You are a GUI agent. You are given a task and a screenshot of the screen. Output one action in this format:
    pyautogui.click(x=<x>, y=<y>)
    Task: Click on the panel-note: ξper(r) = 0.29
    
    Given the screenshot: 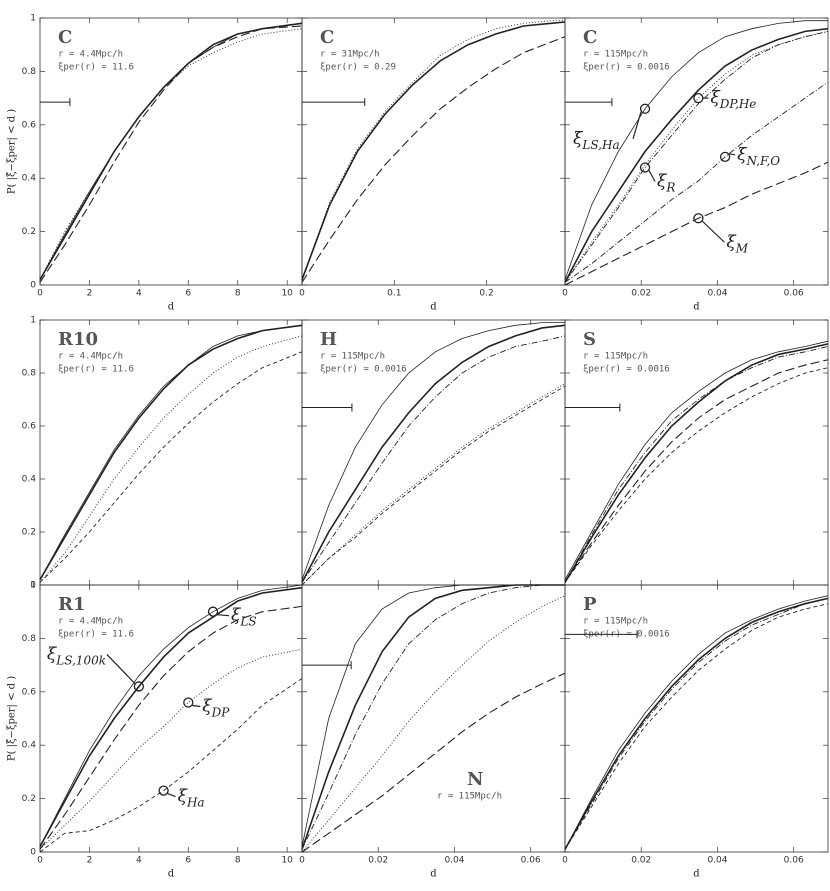 What is the action you would take?
    pyautogui.click(x=358, y=68)
    